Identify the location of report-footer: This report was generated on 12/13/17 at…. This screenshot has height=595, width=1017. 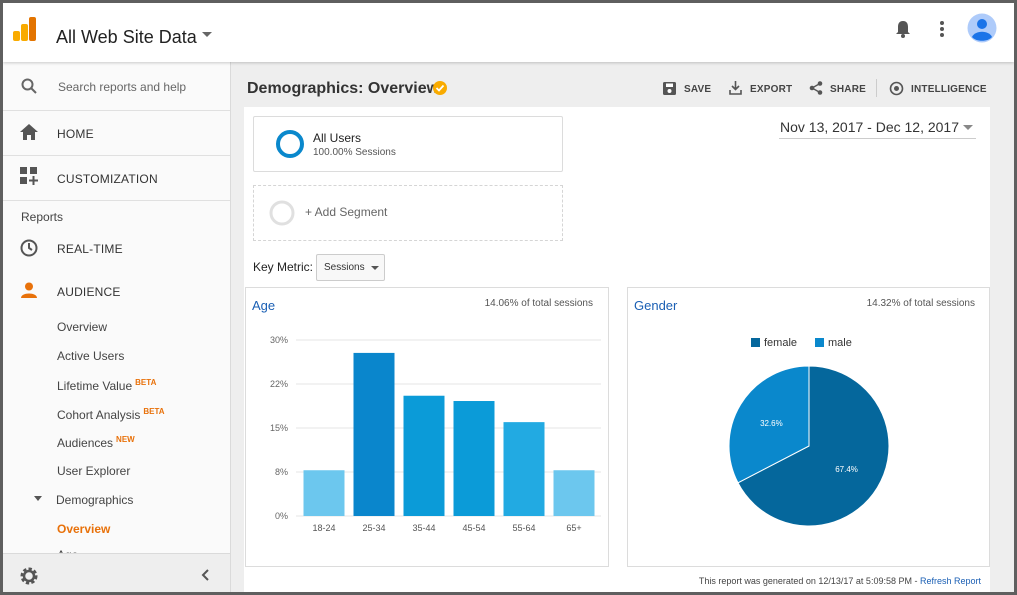
(840, 581).